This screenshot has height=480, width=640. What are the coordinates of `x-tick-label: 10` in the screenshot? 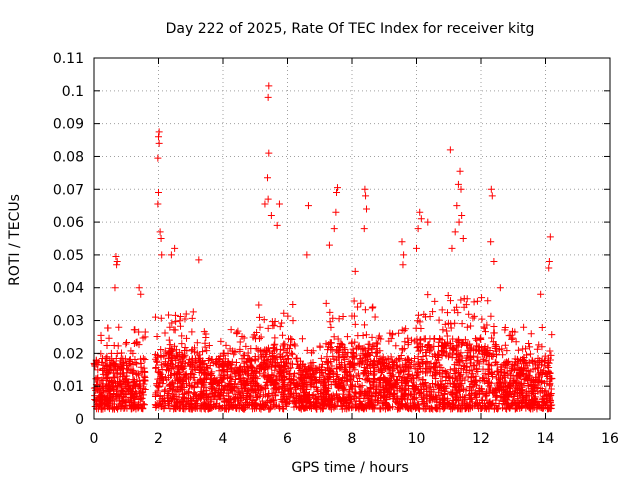 It's located at (417, 439).